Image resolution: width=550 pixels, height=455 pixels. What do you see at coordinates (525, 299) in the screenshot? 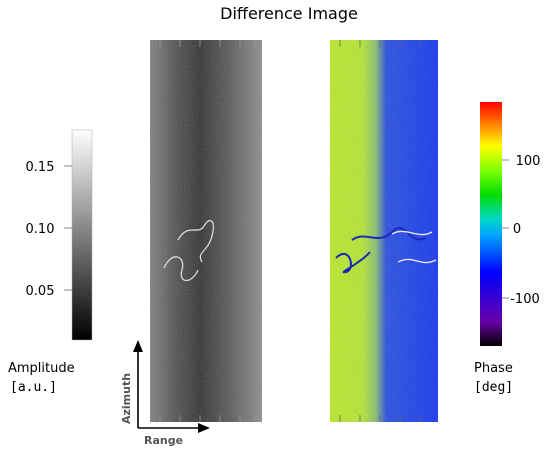
I see `phase-tick-label: -100` at bounding box center [525, 299].